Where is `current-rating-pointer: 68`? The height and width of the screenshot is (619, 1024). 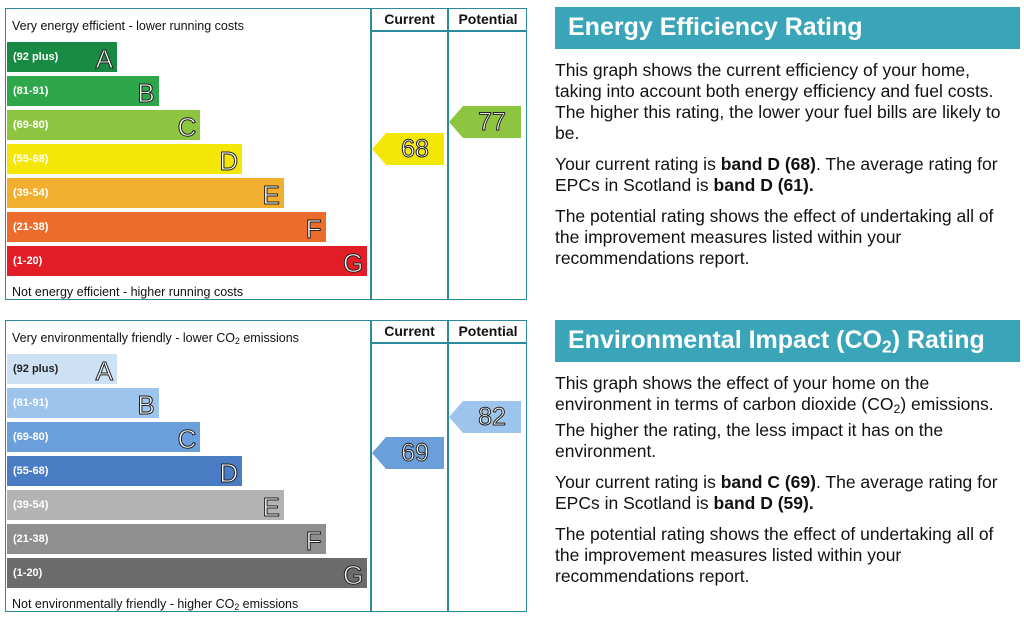
current-rating-pointer: 68 is located at coordinates (408, 149).